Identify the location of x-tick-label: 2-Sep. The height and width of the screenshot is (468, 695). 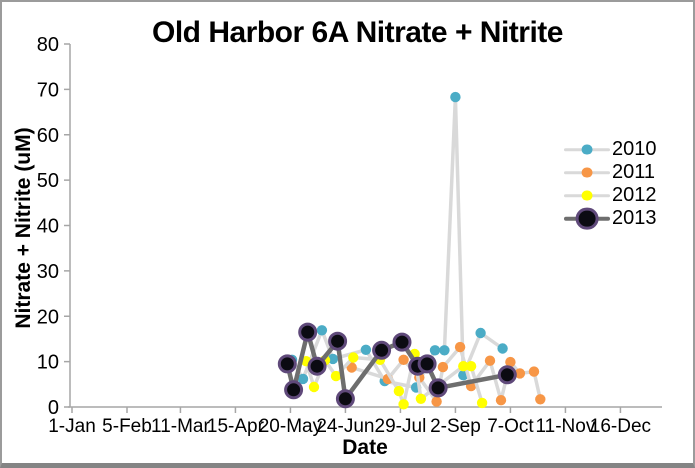
(455, 426).